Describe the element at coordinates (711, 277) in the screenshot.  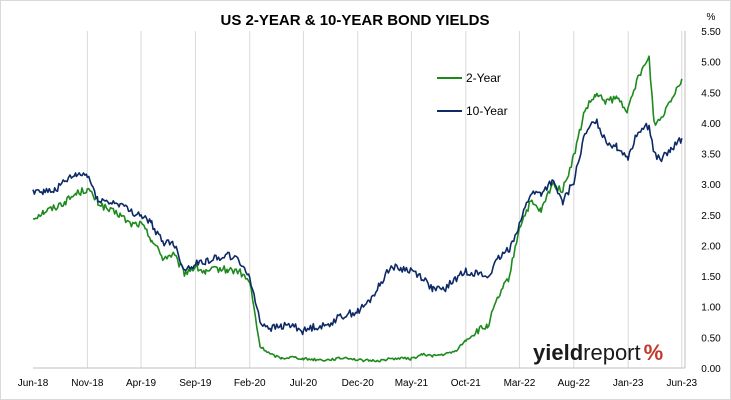
I see `y-tick-label: 1.50` at that location.